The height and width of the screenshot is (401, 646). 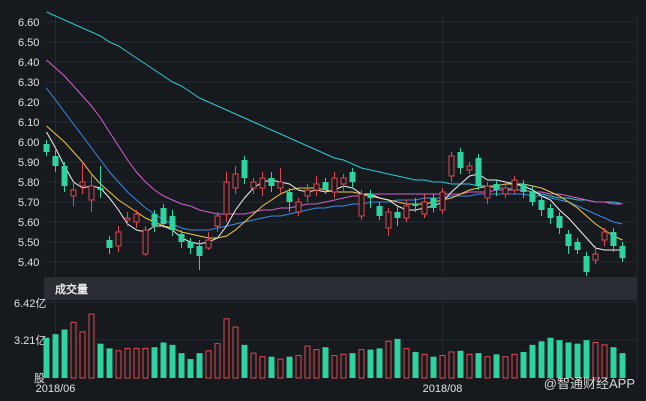 I want to click on price-tick-label: 5.80, so click(x=28, y=183).